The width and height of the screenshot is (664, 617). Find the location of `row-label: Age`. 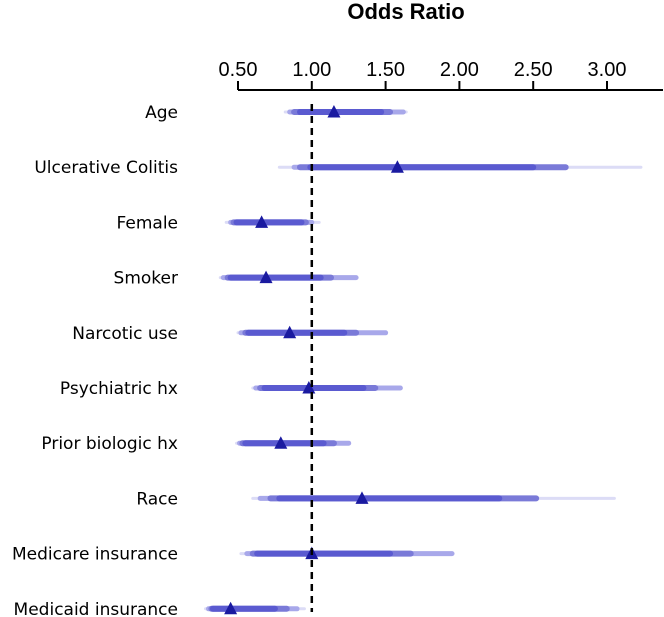

row-label: Age is located at coordinates (161, 113).